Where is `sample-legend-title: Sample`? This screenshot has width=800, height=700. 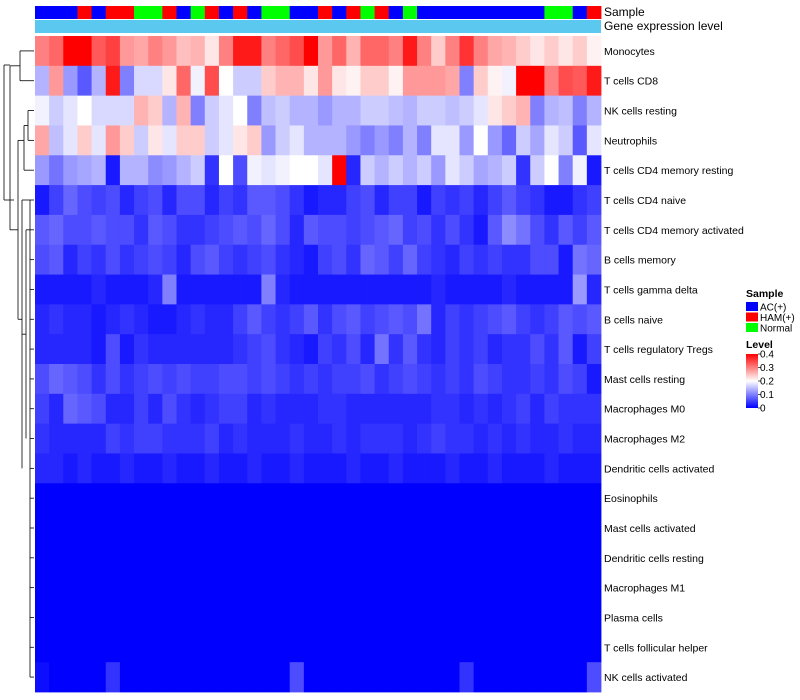 sample-legend-title: Sample is located at coordinates (765, 294).